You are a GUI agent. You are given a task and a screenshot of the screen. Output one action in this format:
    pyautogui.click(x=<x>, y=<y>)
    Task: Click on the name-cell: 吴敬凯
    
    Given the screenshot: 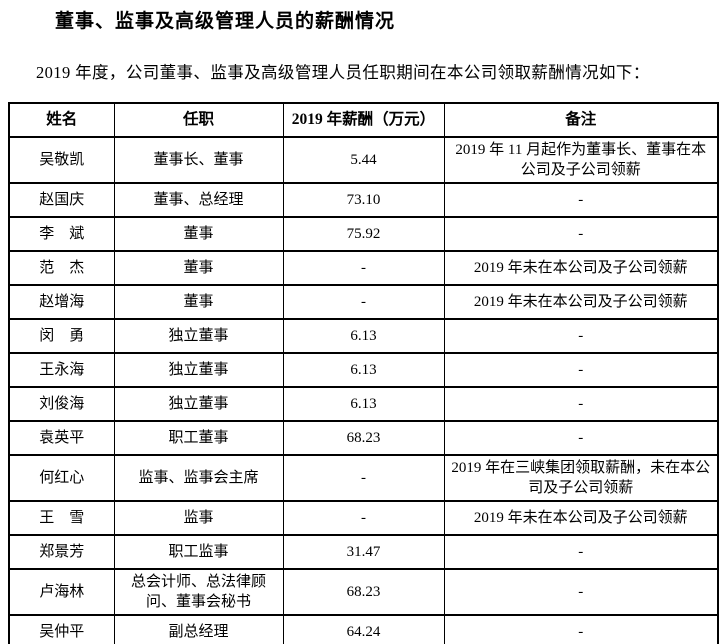 What is the action you would take?
    pyautogui.click(x=61, y=160)
    